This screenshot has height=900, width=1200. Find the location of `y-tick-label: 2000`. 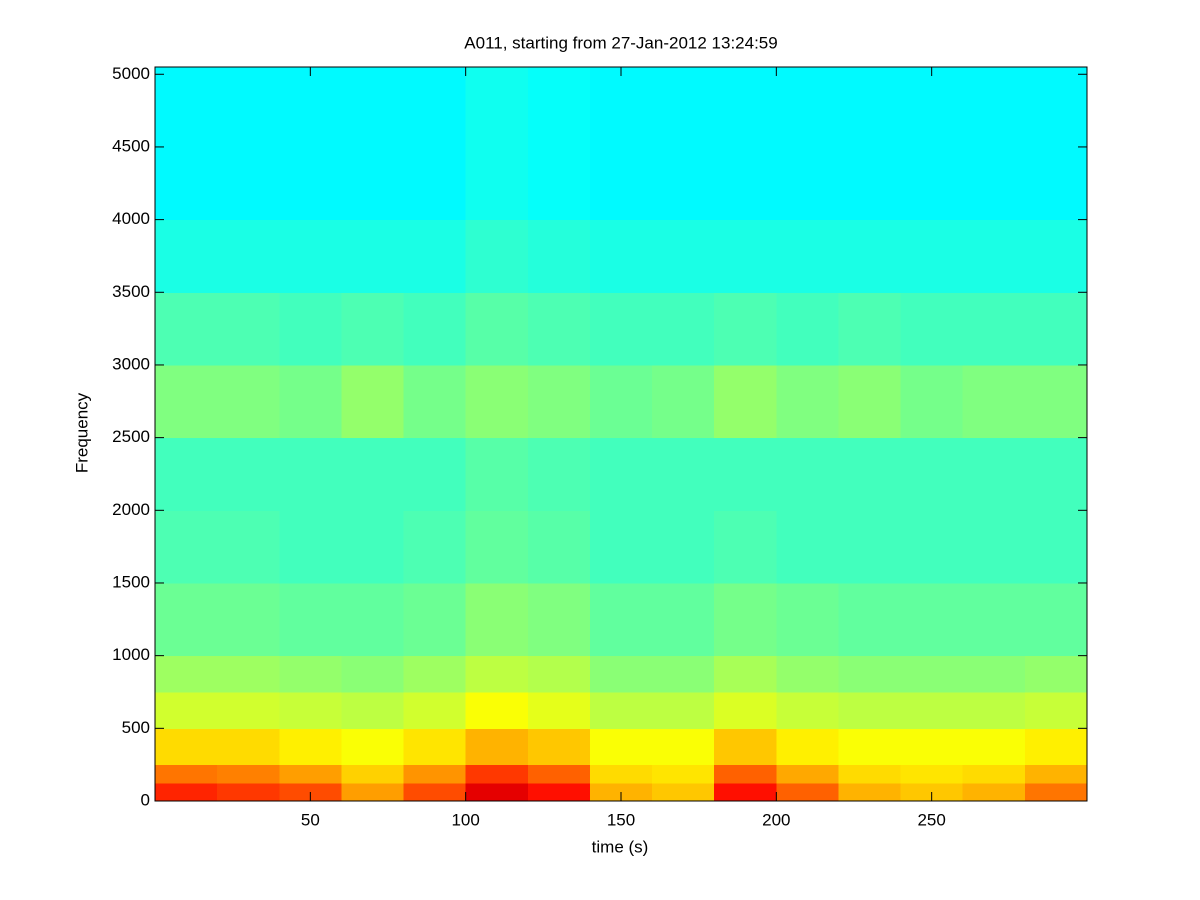

y-tick-label: 2000 is located at coordinates (131, 509).